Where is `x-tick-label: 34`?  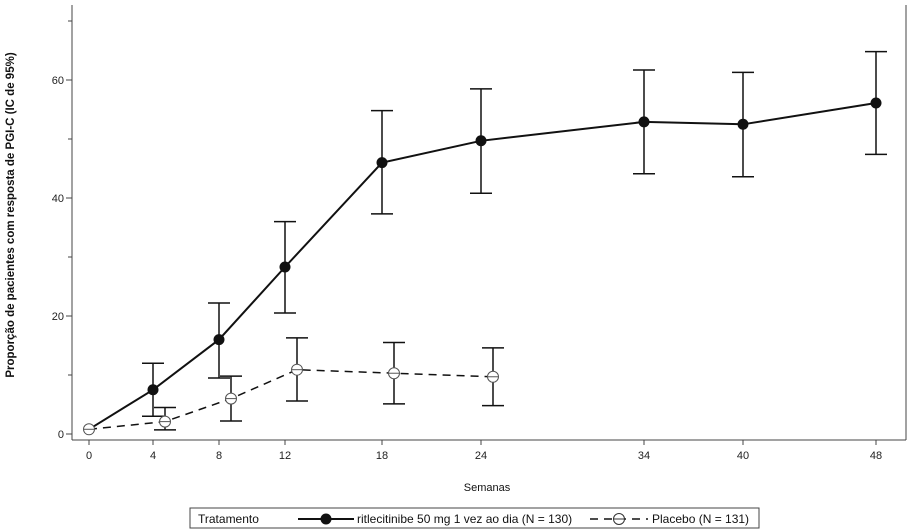
x-tick-label: 34 is located at coordinates (644, 456).